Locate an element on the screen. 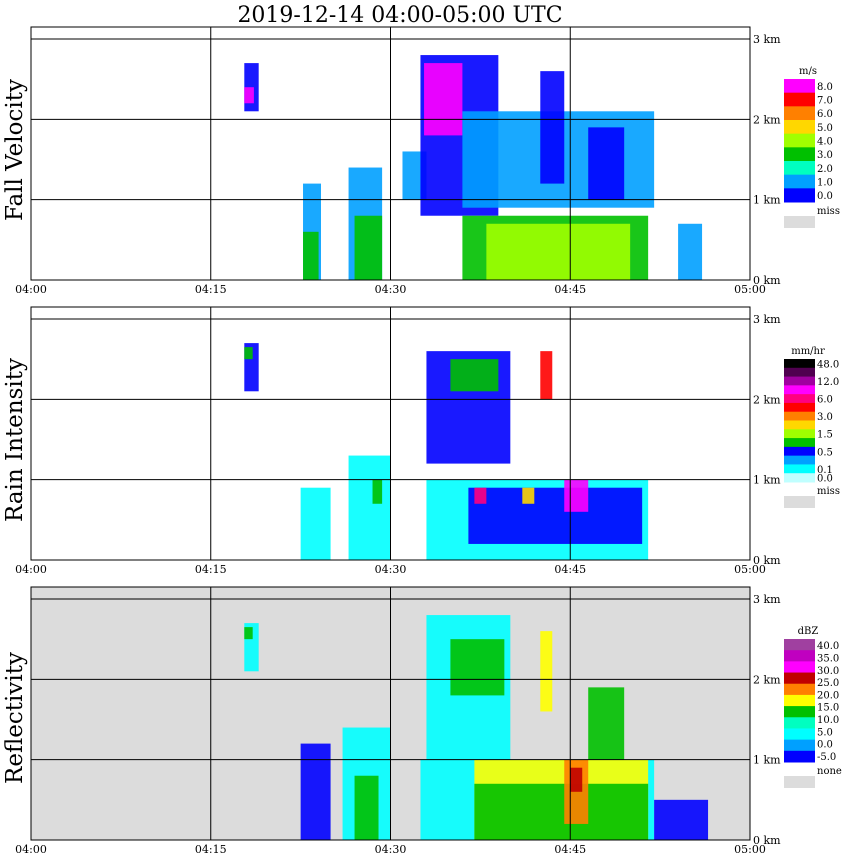 The width and height of the screenshot is (850, 868). colorbar-missing-label: none is located at coordinates (829, 771).